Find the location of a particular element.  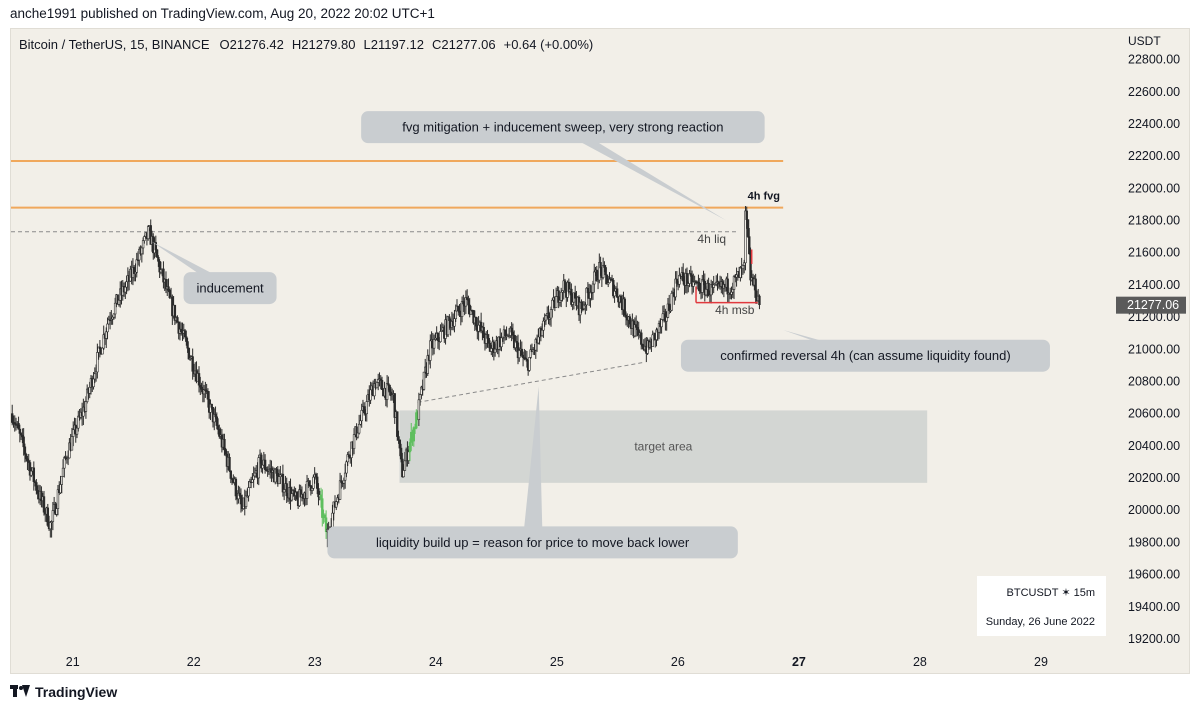

tradingview-footer: TradingView is located at coordinates (63, 692).